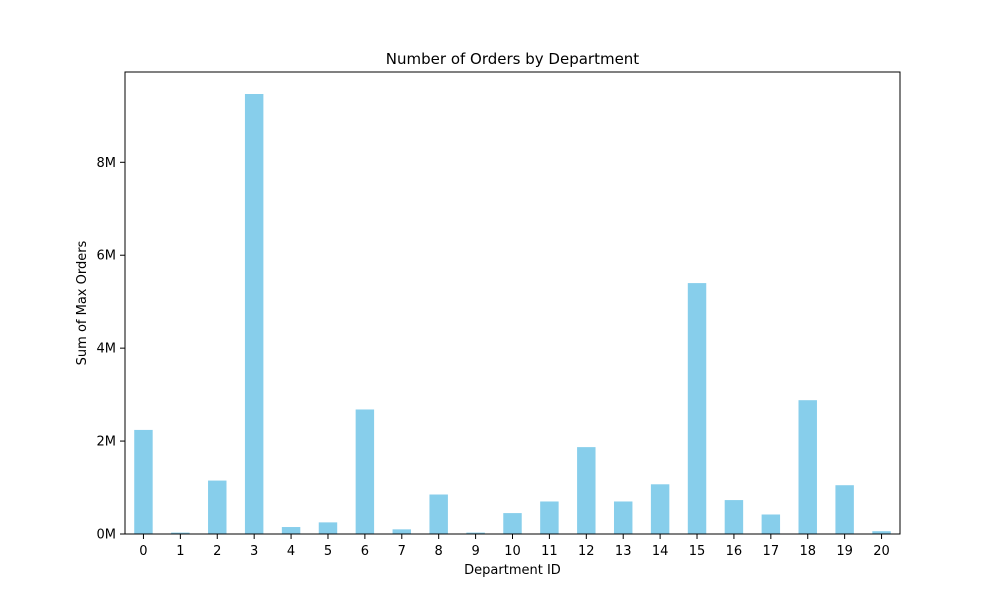 This screenshot has height=600, width=1000. What do you see at coordinates (143, 551) in the screenshot?
I see `x-tick-label: 0` at bounding box center [143, 551].